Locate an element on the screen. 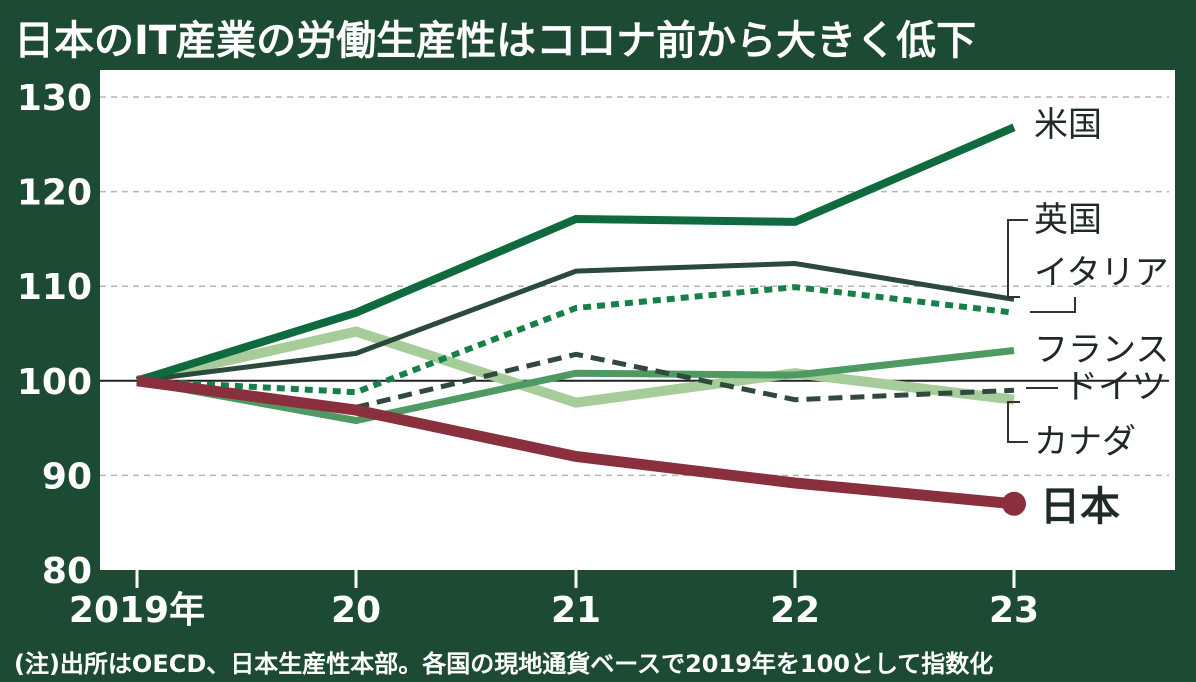 Image resolution: width=1196 pixels, height=682 pixels. chart-title: 日本のIT産業の労働生産性はコロナ前から大きく低下 is located at coordinates (495, 41).